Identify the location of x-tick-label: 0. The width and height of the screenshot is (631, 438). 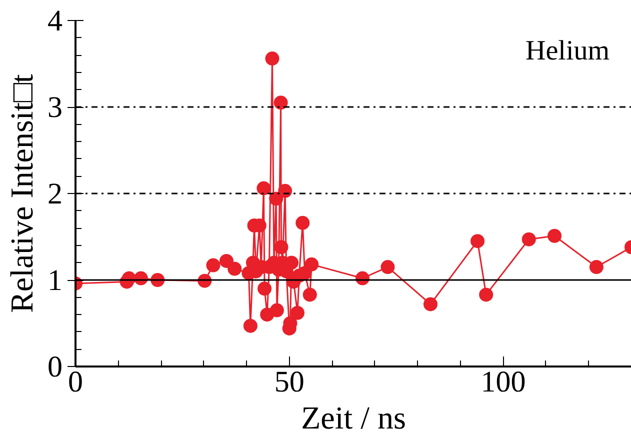
(75, 382).